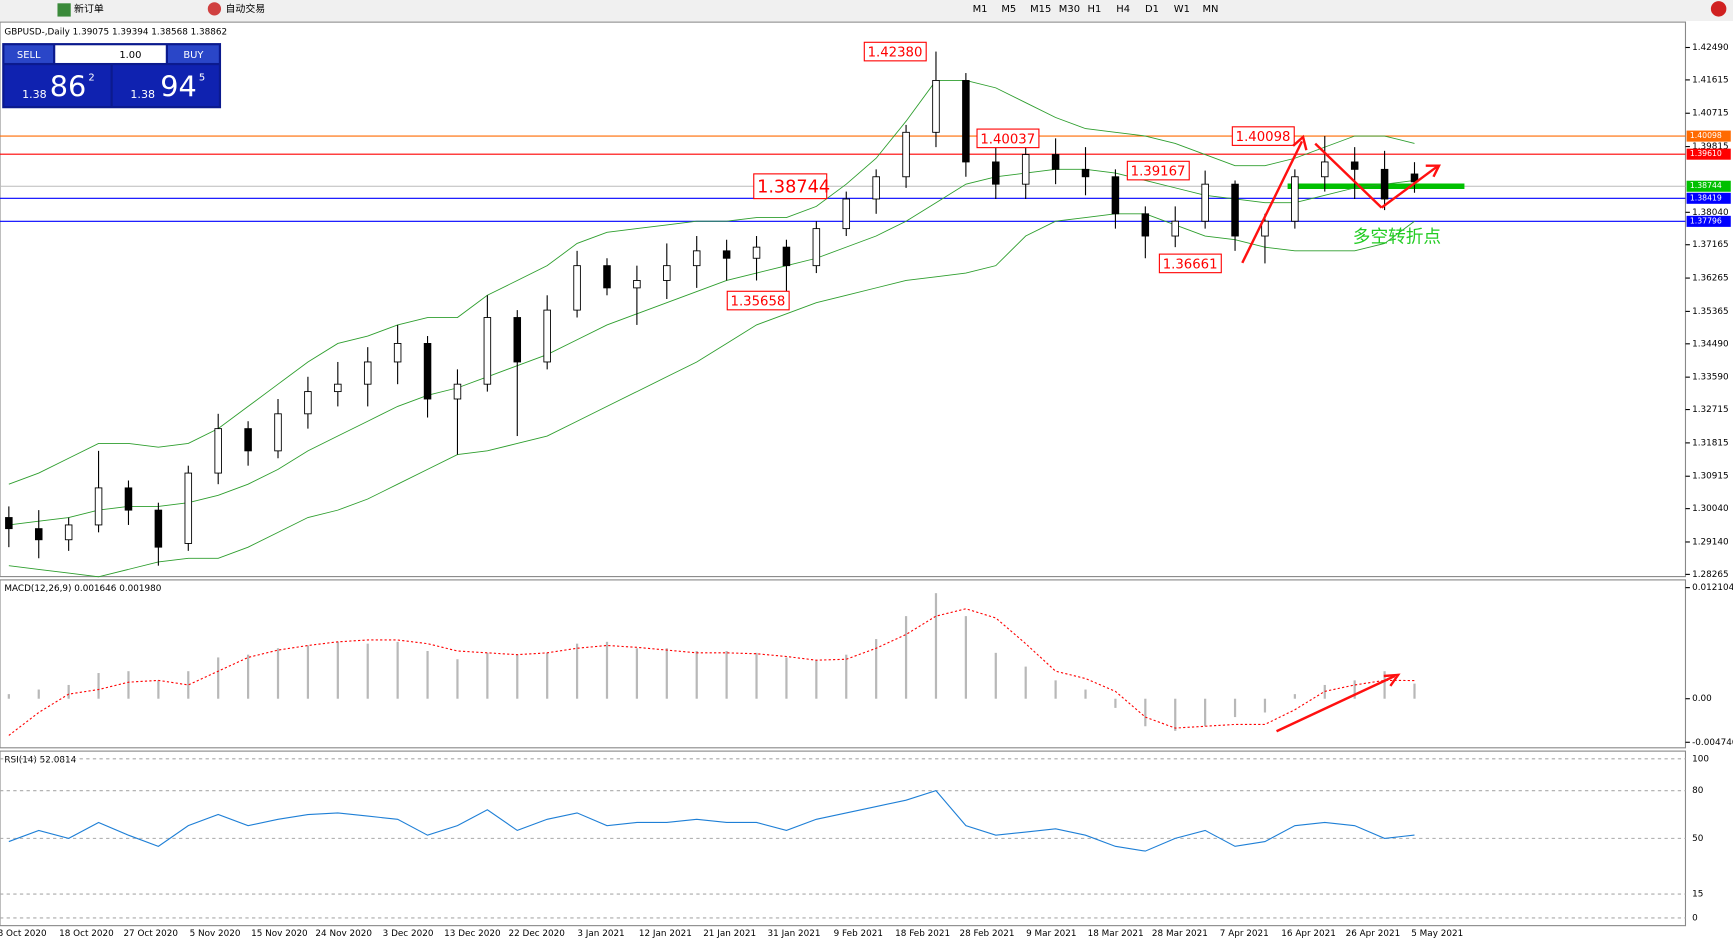  Describe the element at coordinates (665, 934) in the screenshot. I see `x-tick-label: 12 Jan 2021` at that location.